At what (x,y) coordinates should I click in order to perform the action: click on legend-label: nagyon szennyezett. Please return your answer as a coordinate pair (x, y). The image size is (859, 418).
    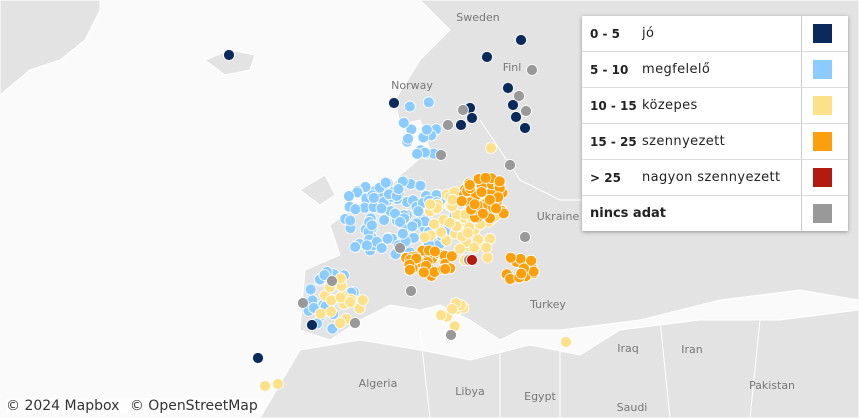
    Looking at the image, I should click on (711, 177).